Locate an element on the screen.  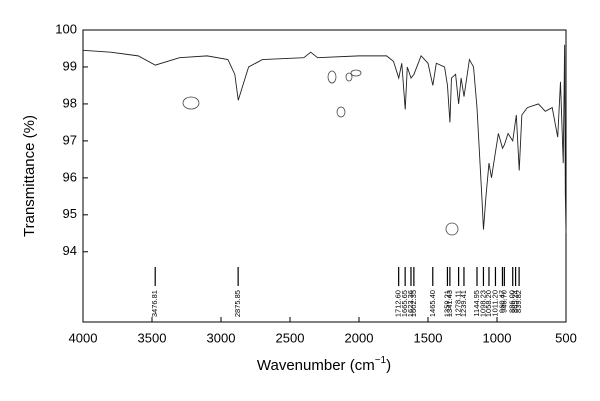
peak-label: 1098.23 is located at coordinates (482, 303).